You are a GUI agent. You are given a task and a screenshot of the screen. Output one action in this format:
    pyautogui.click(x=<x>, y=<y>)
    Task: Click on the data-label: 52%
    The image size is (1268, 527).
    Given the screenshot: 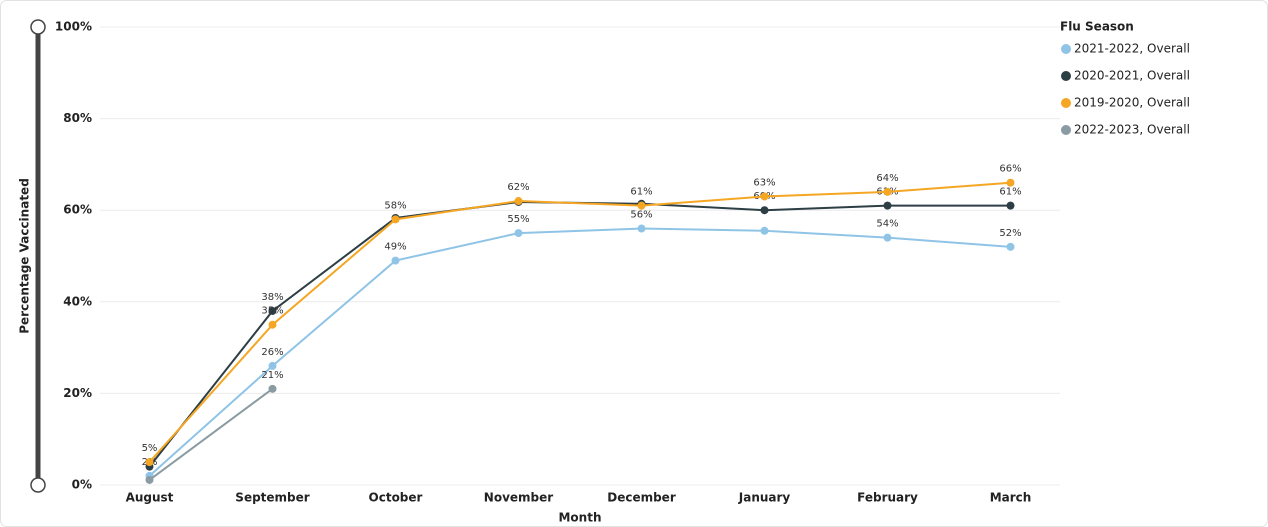 What is the action you would take?
    pyautogui.click(x=1010, y=233)
    